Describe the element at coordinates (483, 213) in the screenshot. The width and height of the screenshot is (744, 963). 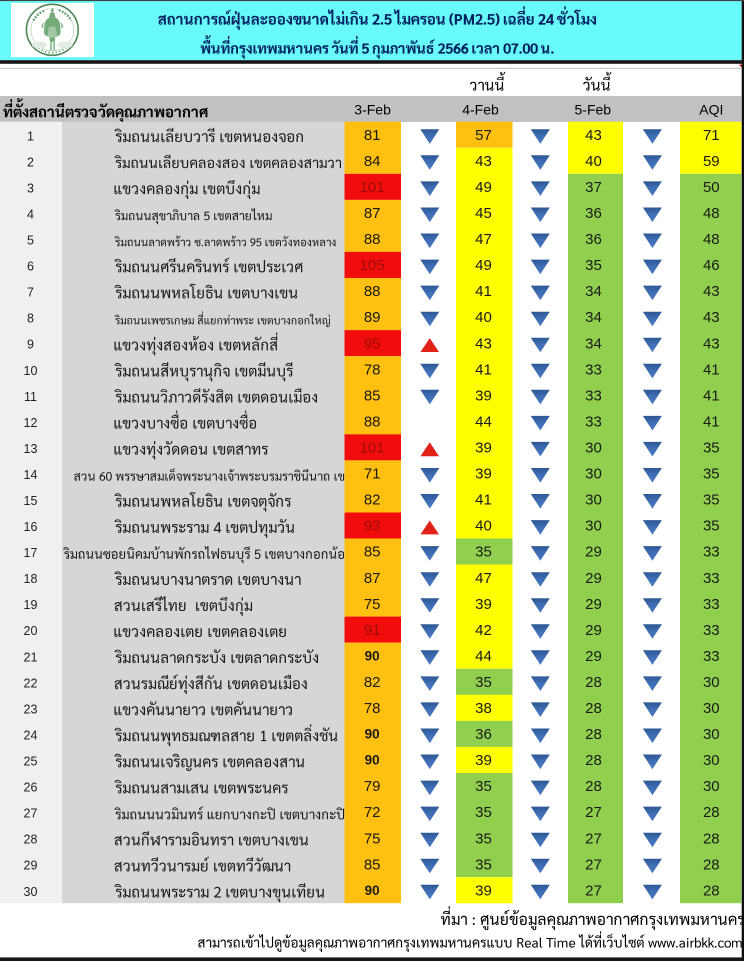
I see `svg-text: 45` at that location.